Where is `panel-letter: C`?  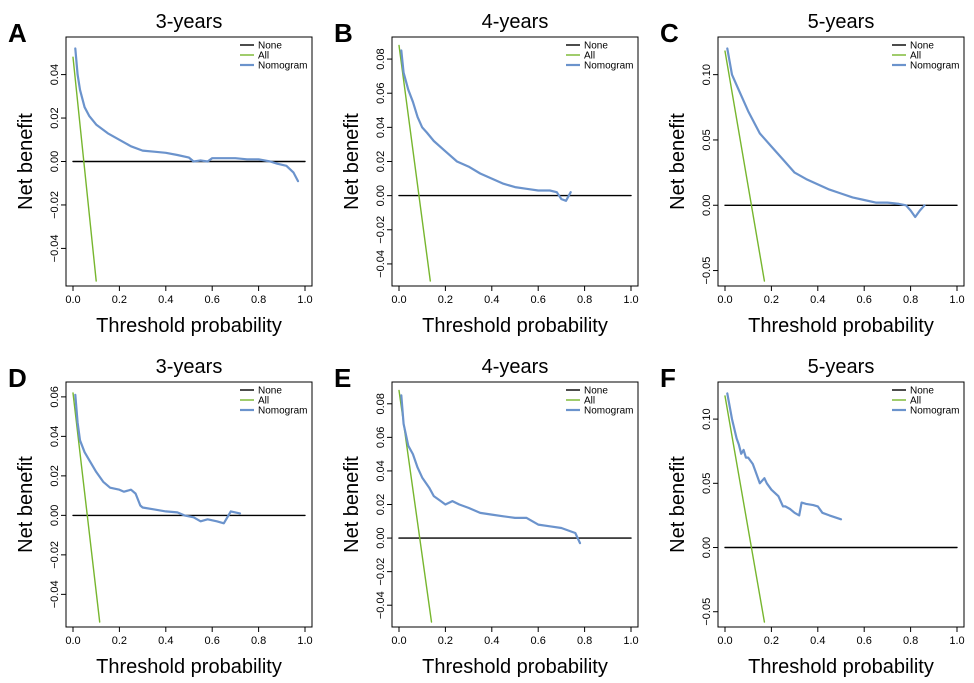
panel-letter: C is located at coordinates (669, 33).